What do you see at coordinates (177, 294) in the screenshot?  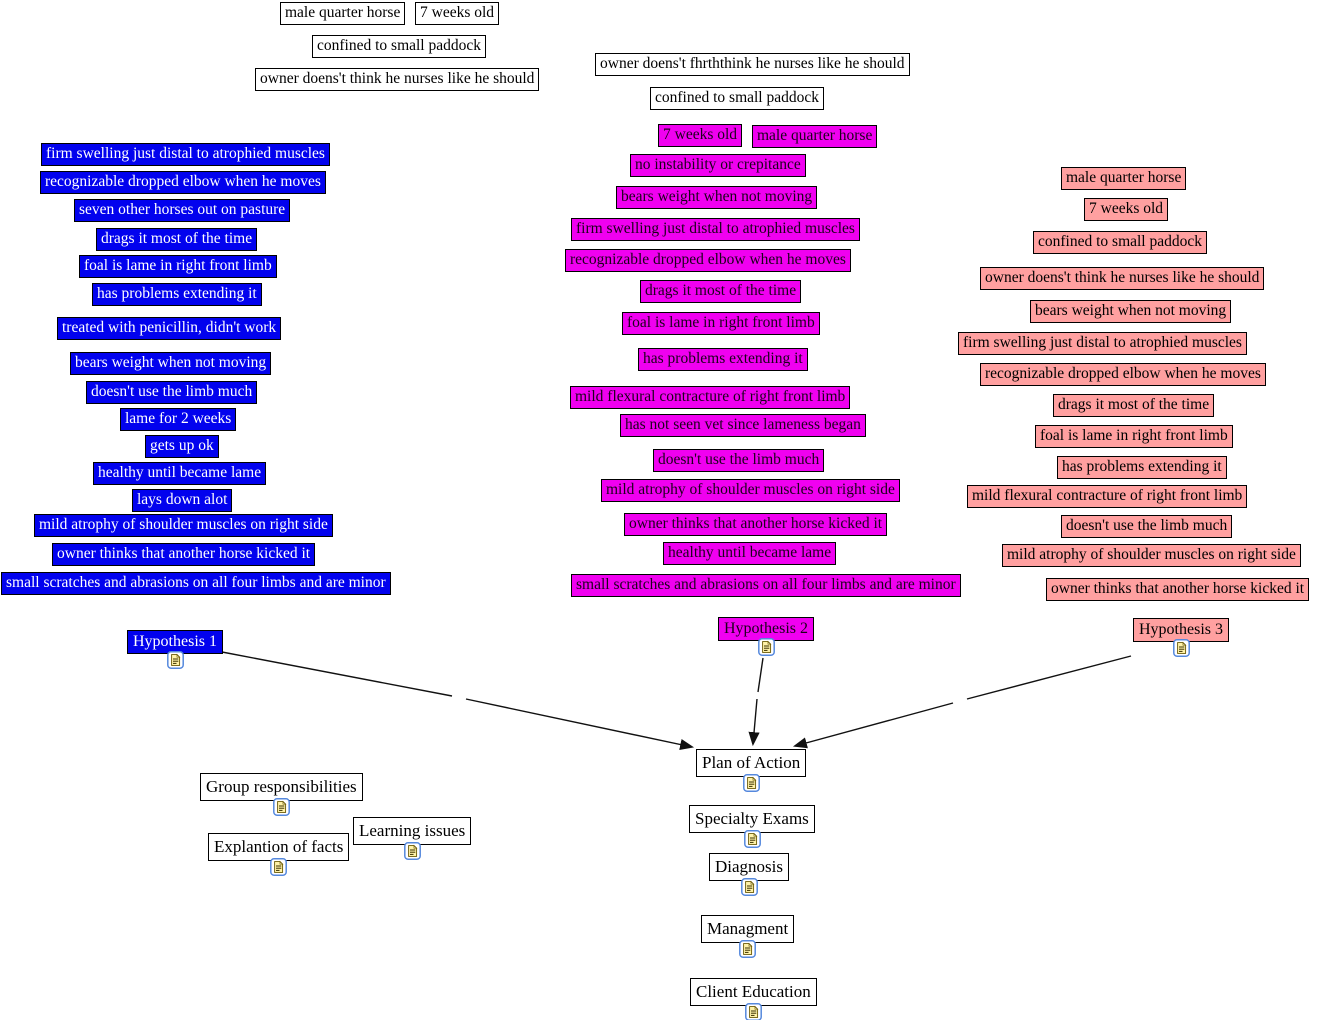 I see `fact-blue: has problems extending it` at bounding box center [177, 294].